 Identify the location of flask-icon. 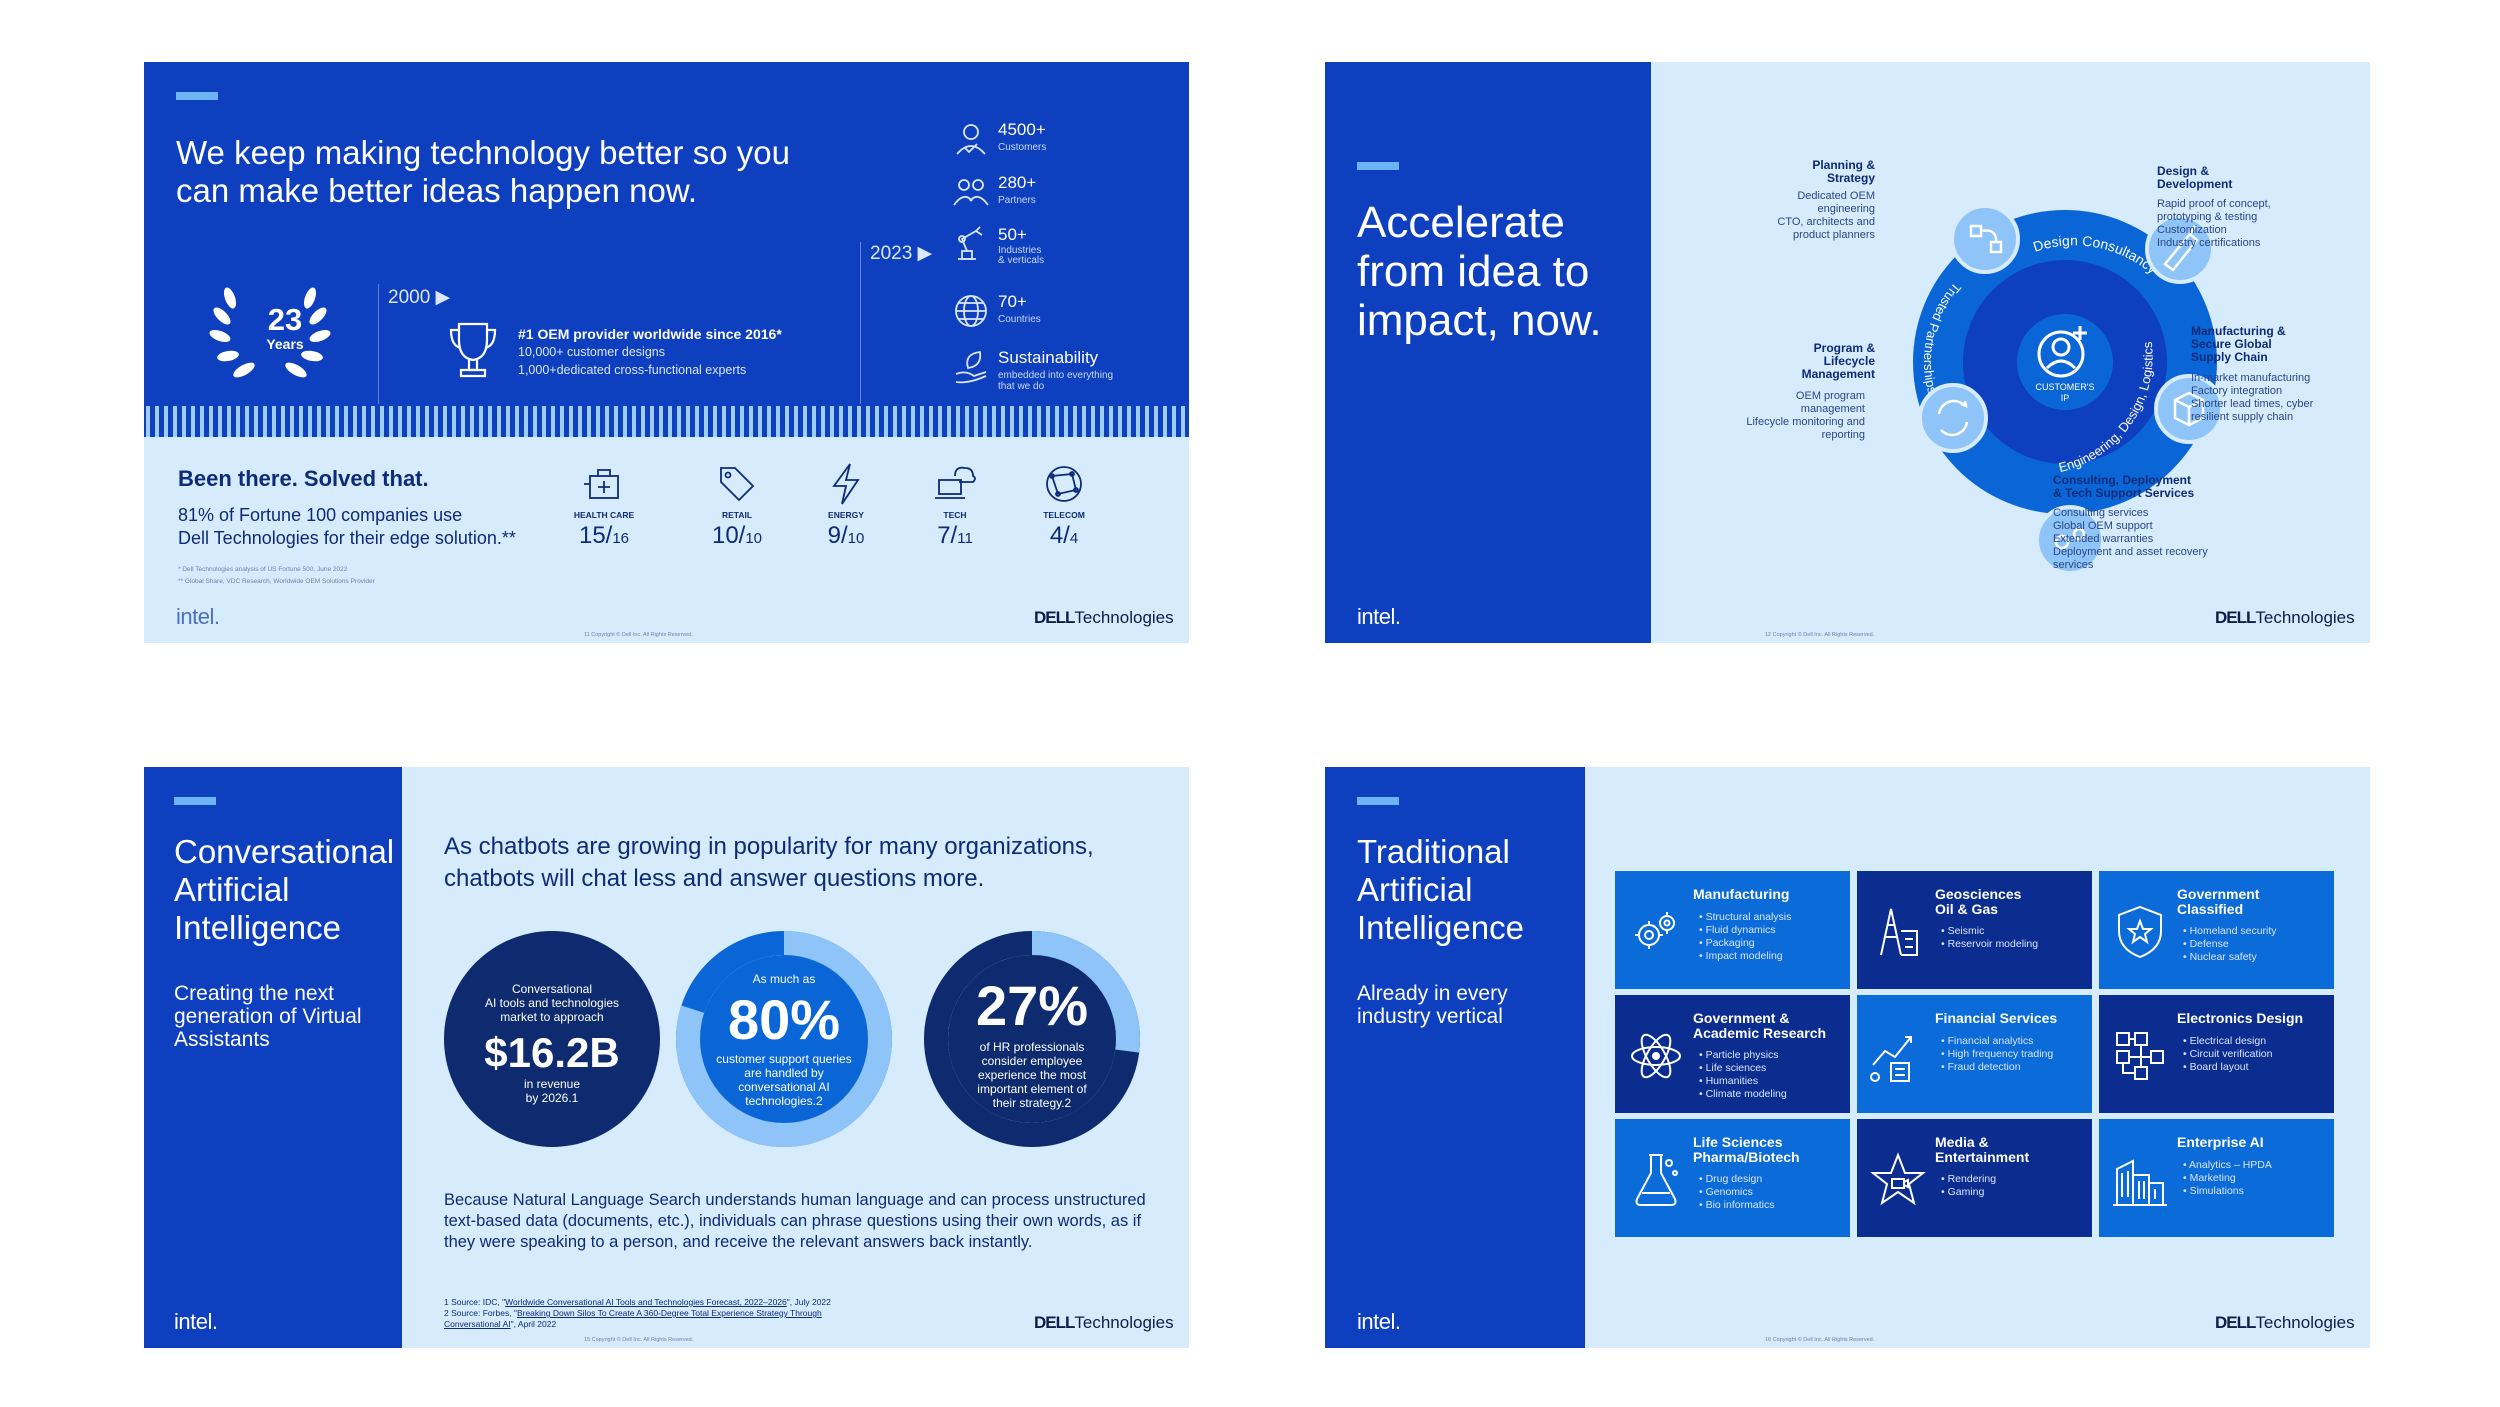
(1656, 1180).